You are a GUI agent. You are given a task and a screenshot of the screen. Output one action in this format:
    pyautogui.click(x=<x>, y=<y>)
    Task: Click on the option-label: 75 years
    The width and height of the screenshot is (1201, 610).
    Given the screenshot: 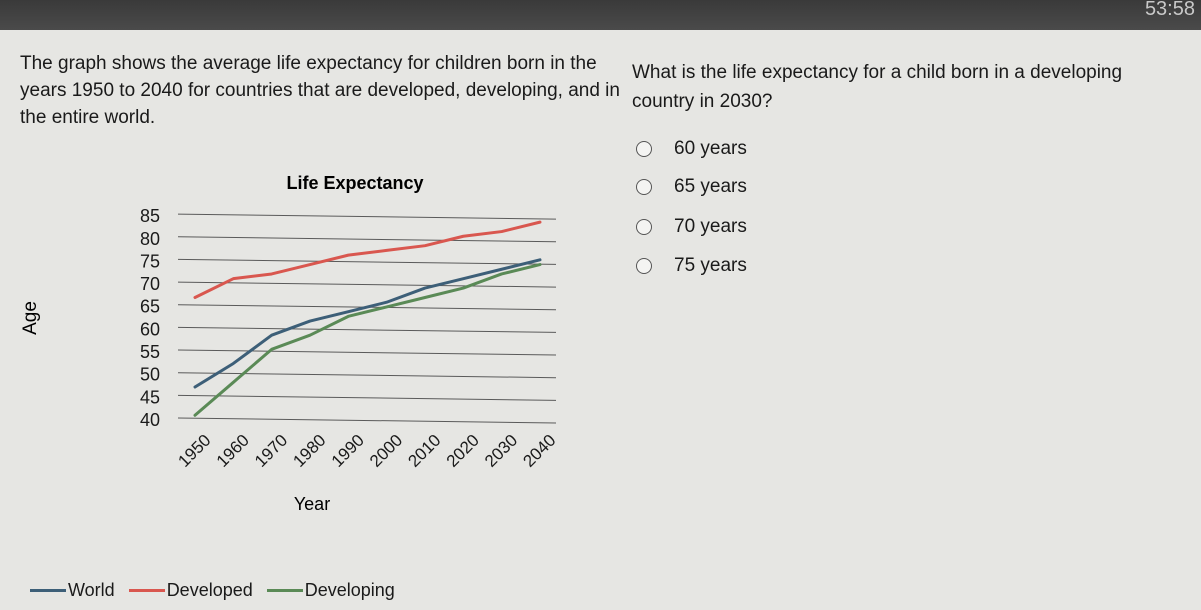 What is the action you would take?
    pyautogui.click(x=710, y=265)
    